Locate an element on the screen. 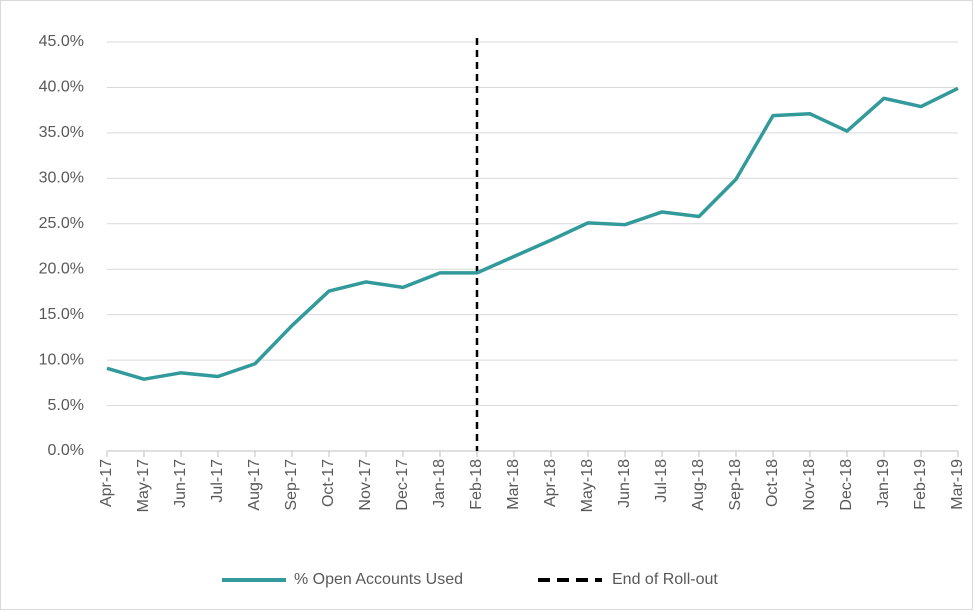 This screenshot has width=973, height=610. x-tick-label: Feb-18 is located at coordinates (476, 484).